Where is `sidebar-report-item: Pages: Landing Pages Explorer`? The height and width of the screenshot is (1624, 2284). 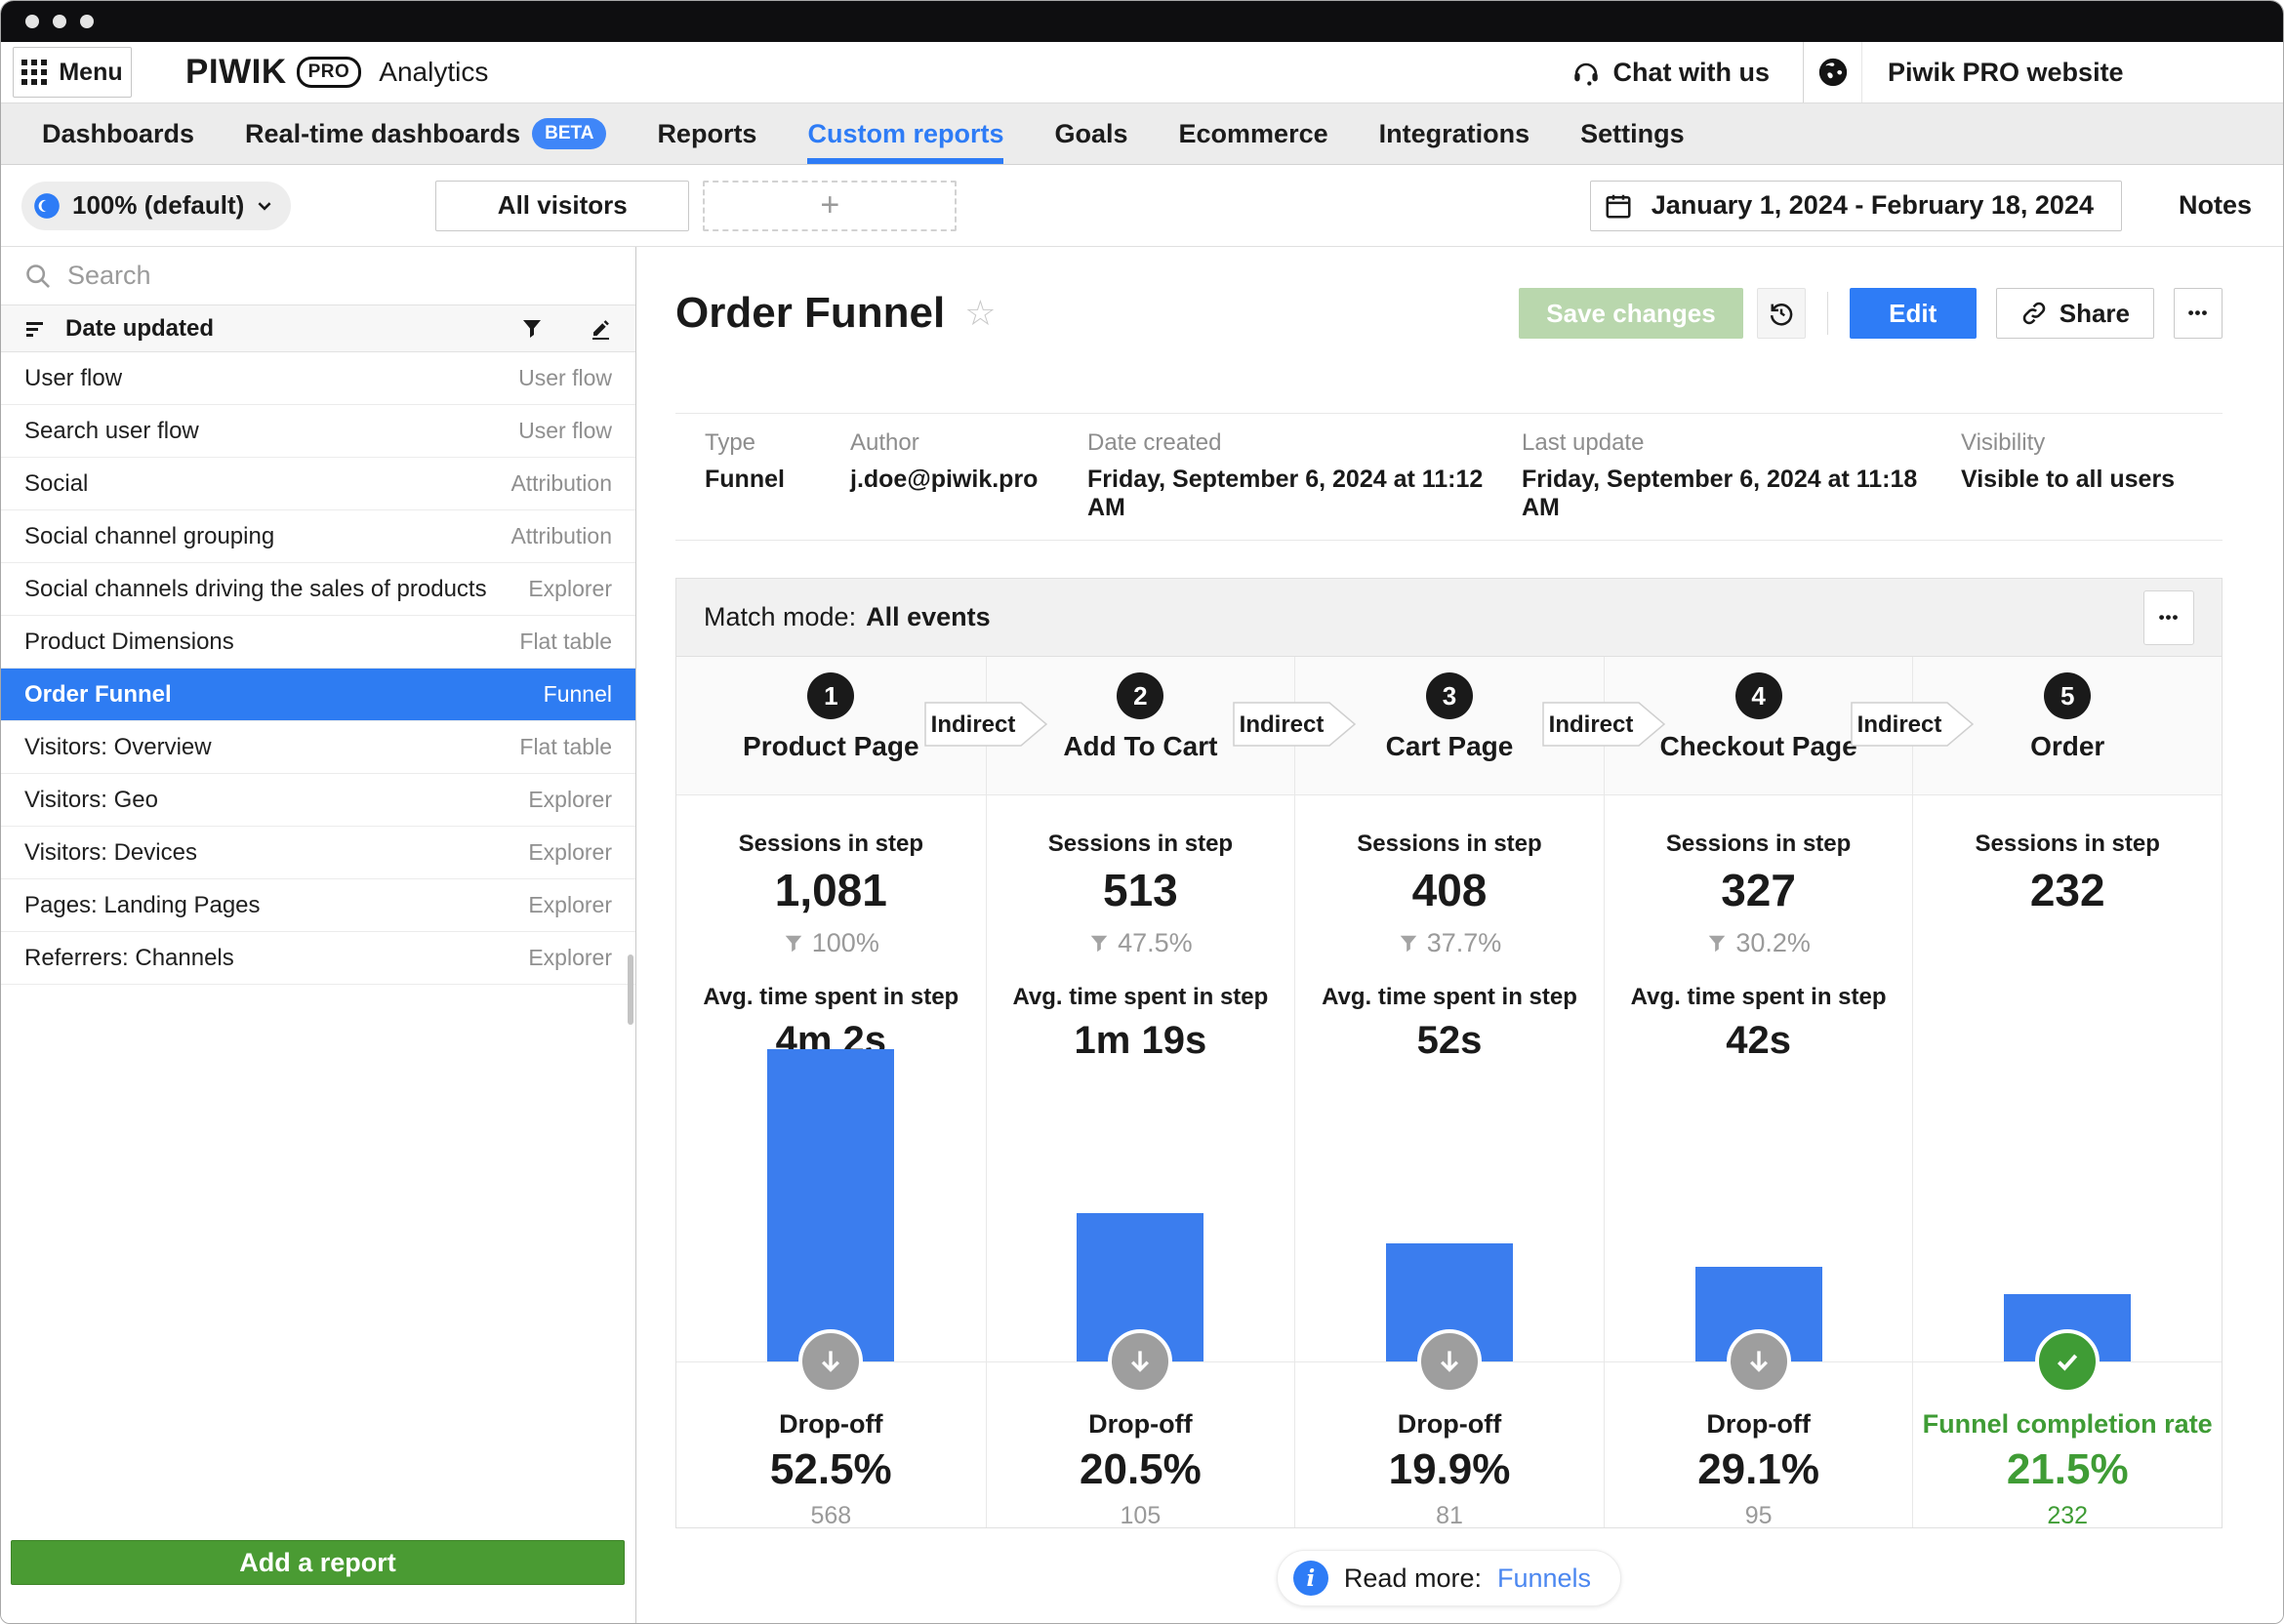 sidebar-report-item: Pages: Landing Pages Explorer is located at coordinates (318, 905).